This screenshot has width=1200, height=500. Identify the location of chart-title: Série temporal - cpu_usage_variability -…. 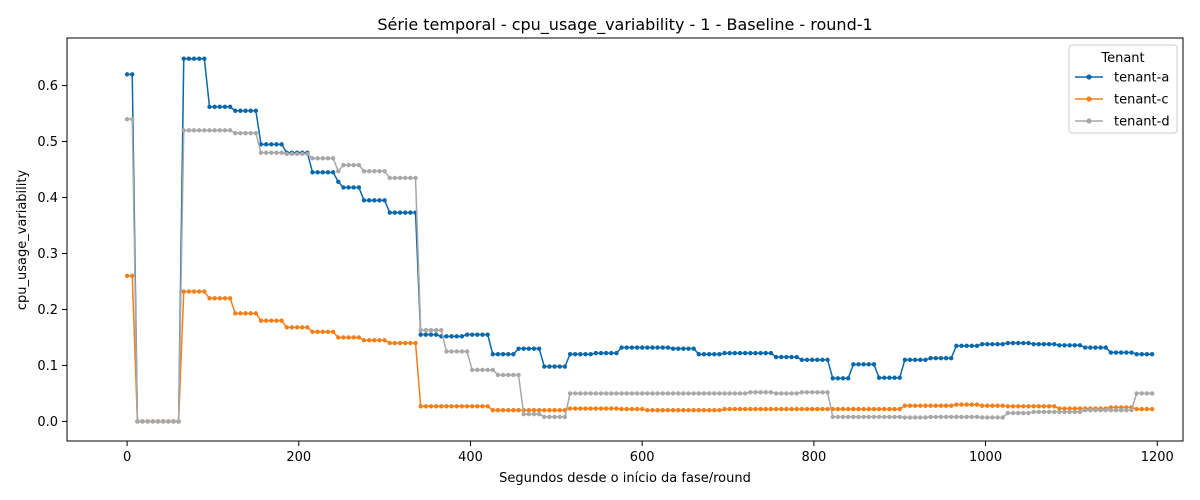
(624, 25).